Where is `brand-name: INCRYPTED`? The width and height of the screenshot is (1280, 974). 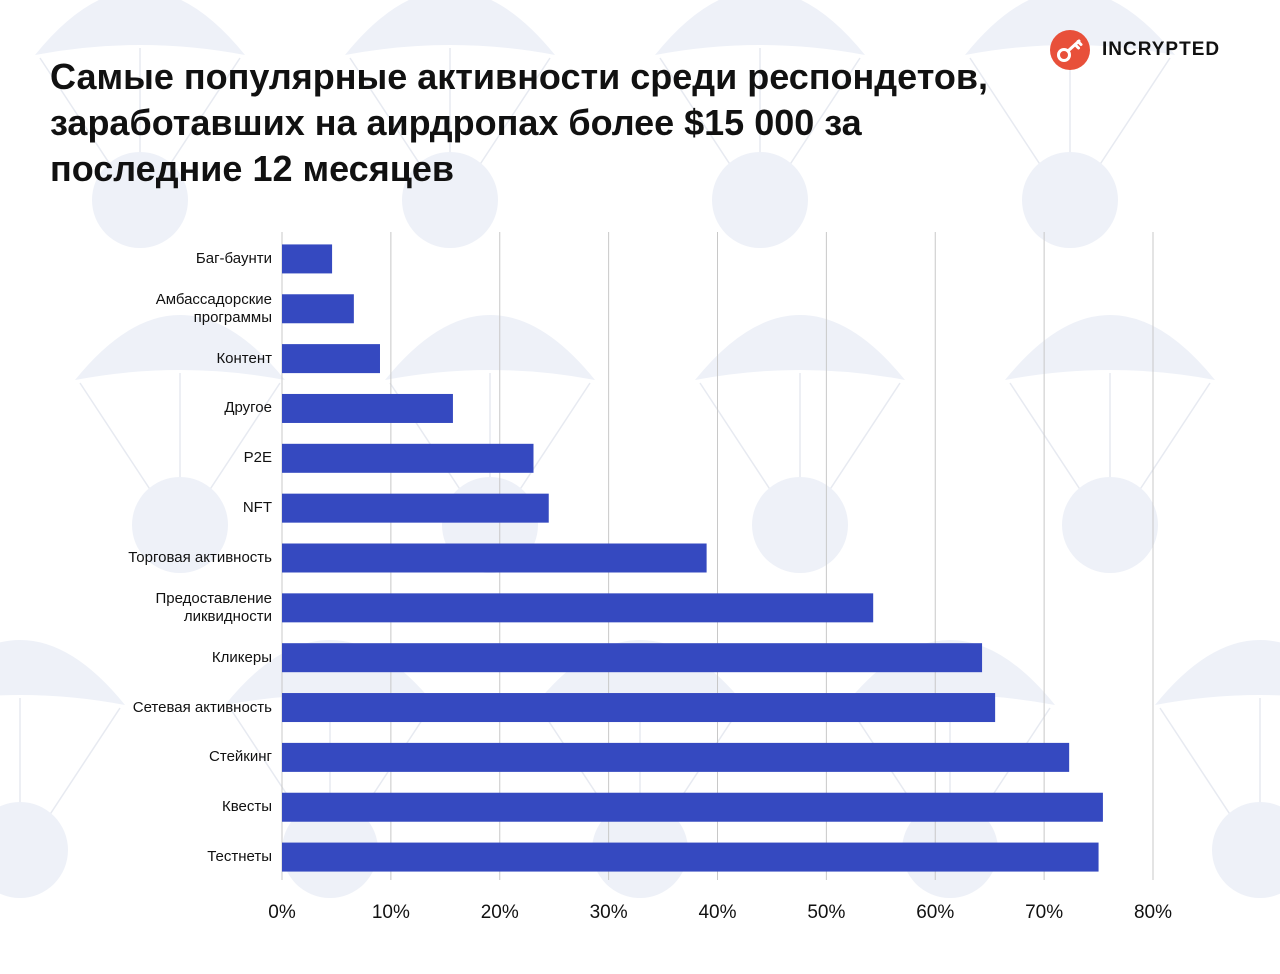
brand-name: INCRYPTED is located at coordinates (1161, 49).